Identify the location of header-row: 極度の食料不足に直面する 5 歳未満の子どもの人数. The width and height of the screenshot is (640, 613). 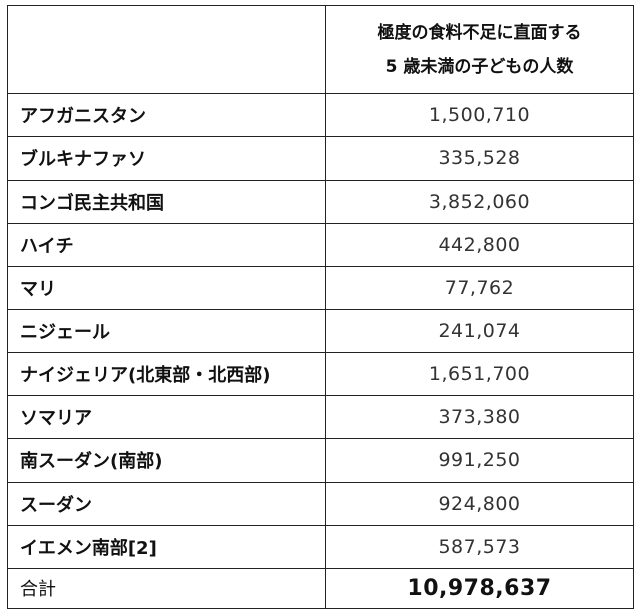
(320, 49).